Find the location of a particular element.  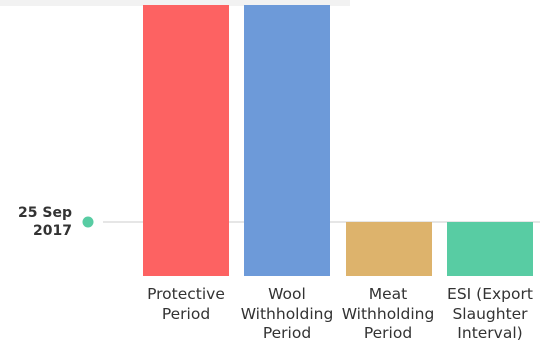

baseline-date-year: 2017 is located at coordinates (52, 231).